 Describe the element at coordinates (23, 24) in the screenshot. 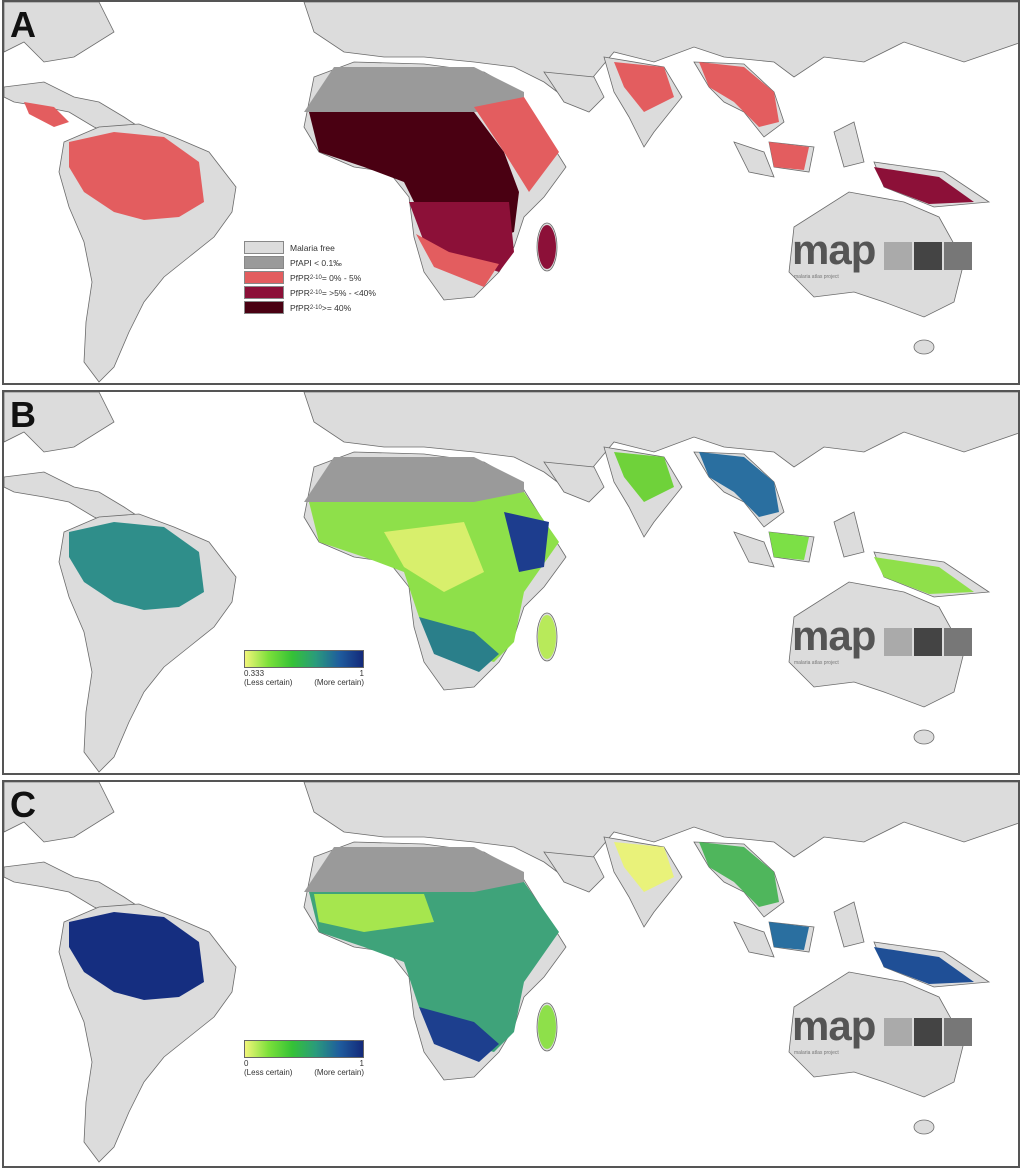

I see `panel-label: A` at that location.